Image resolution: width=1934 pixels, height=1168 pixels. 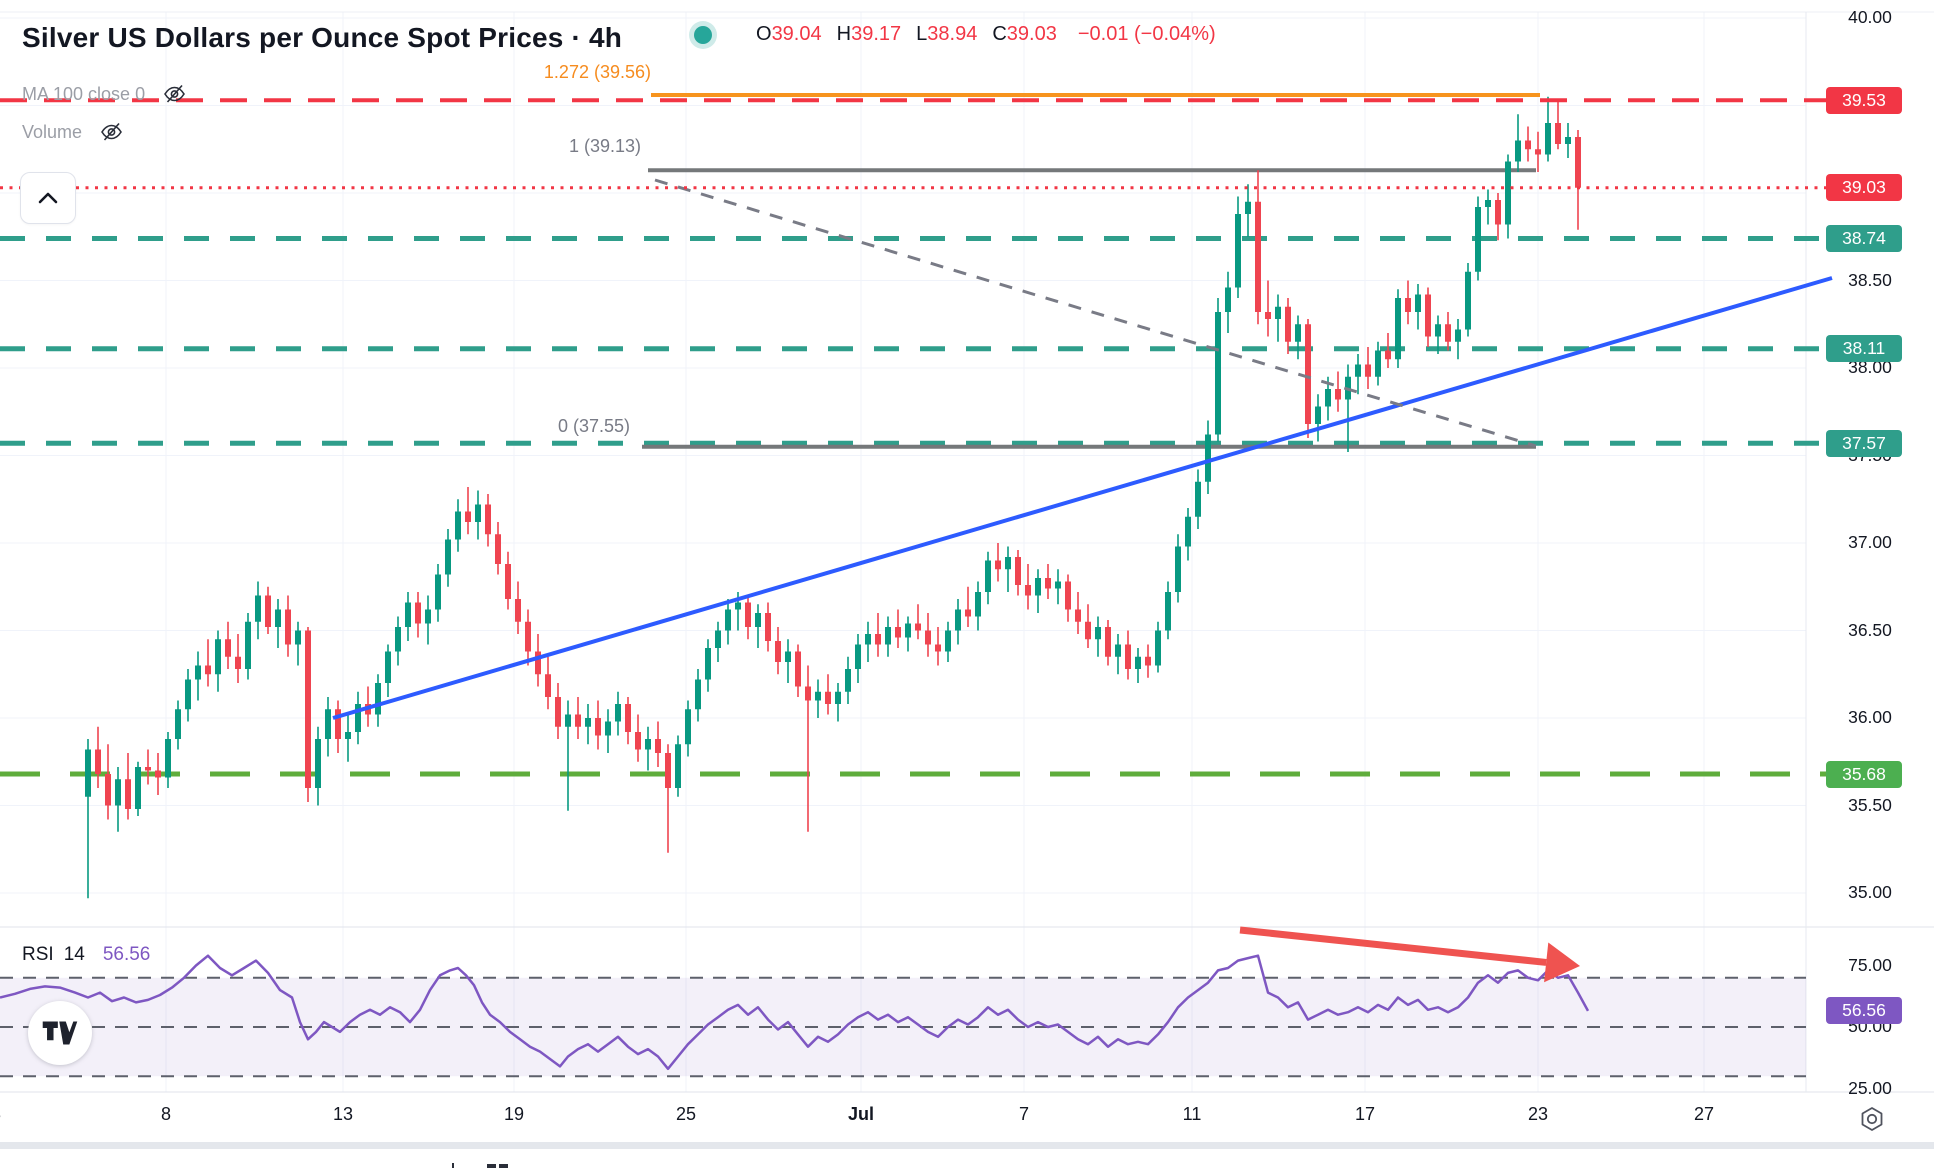 I want to click on market-status-dot, so click(x=703, y=34).